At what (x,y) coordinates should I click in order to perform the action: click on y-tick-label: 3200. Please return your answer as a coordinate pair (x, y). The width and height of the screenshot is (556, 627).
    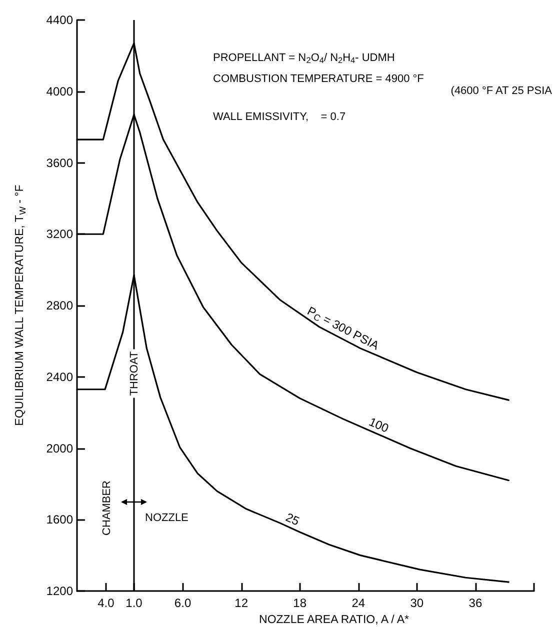
    Looking at the image, I should click on (60, 234).